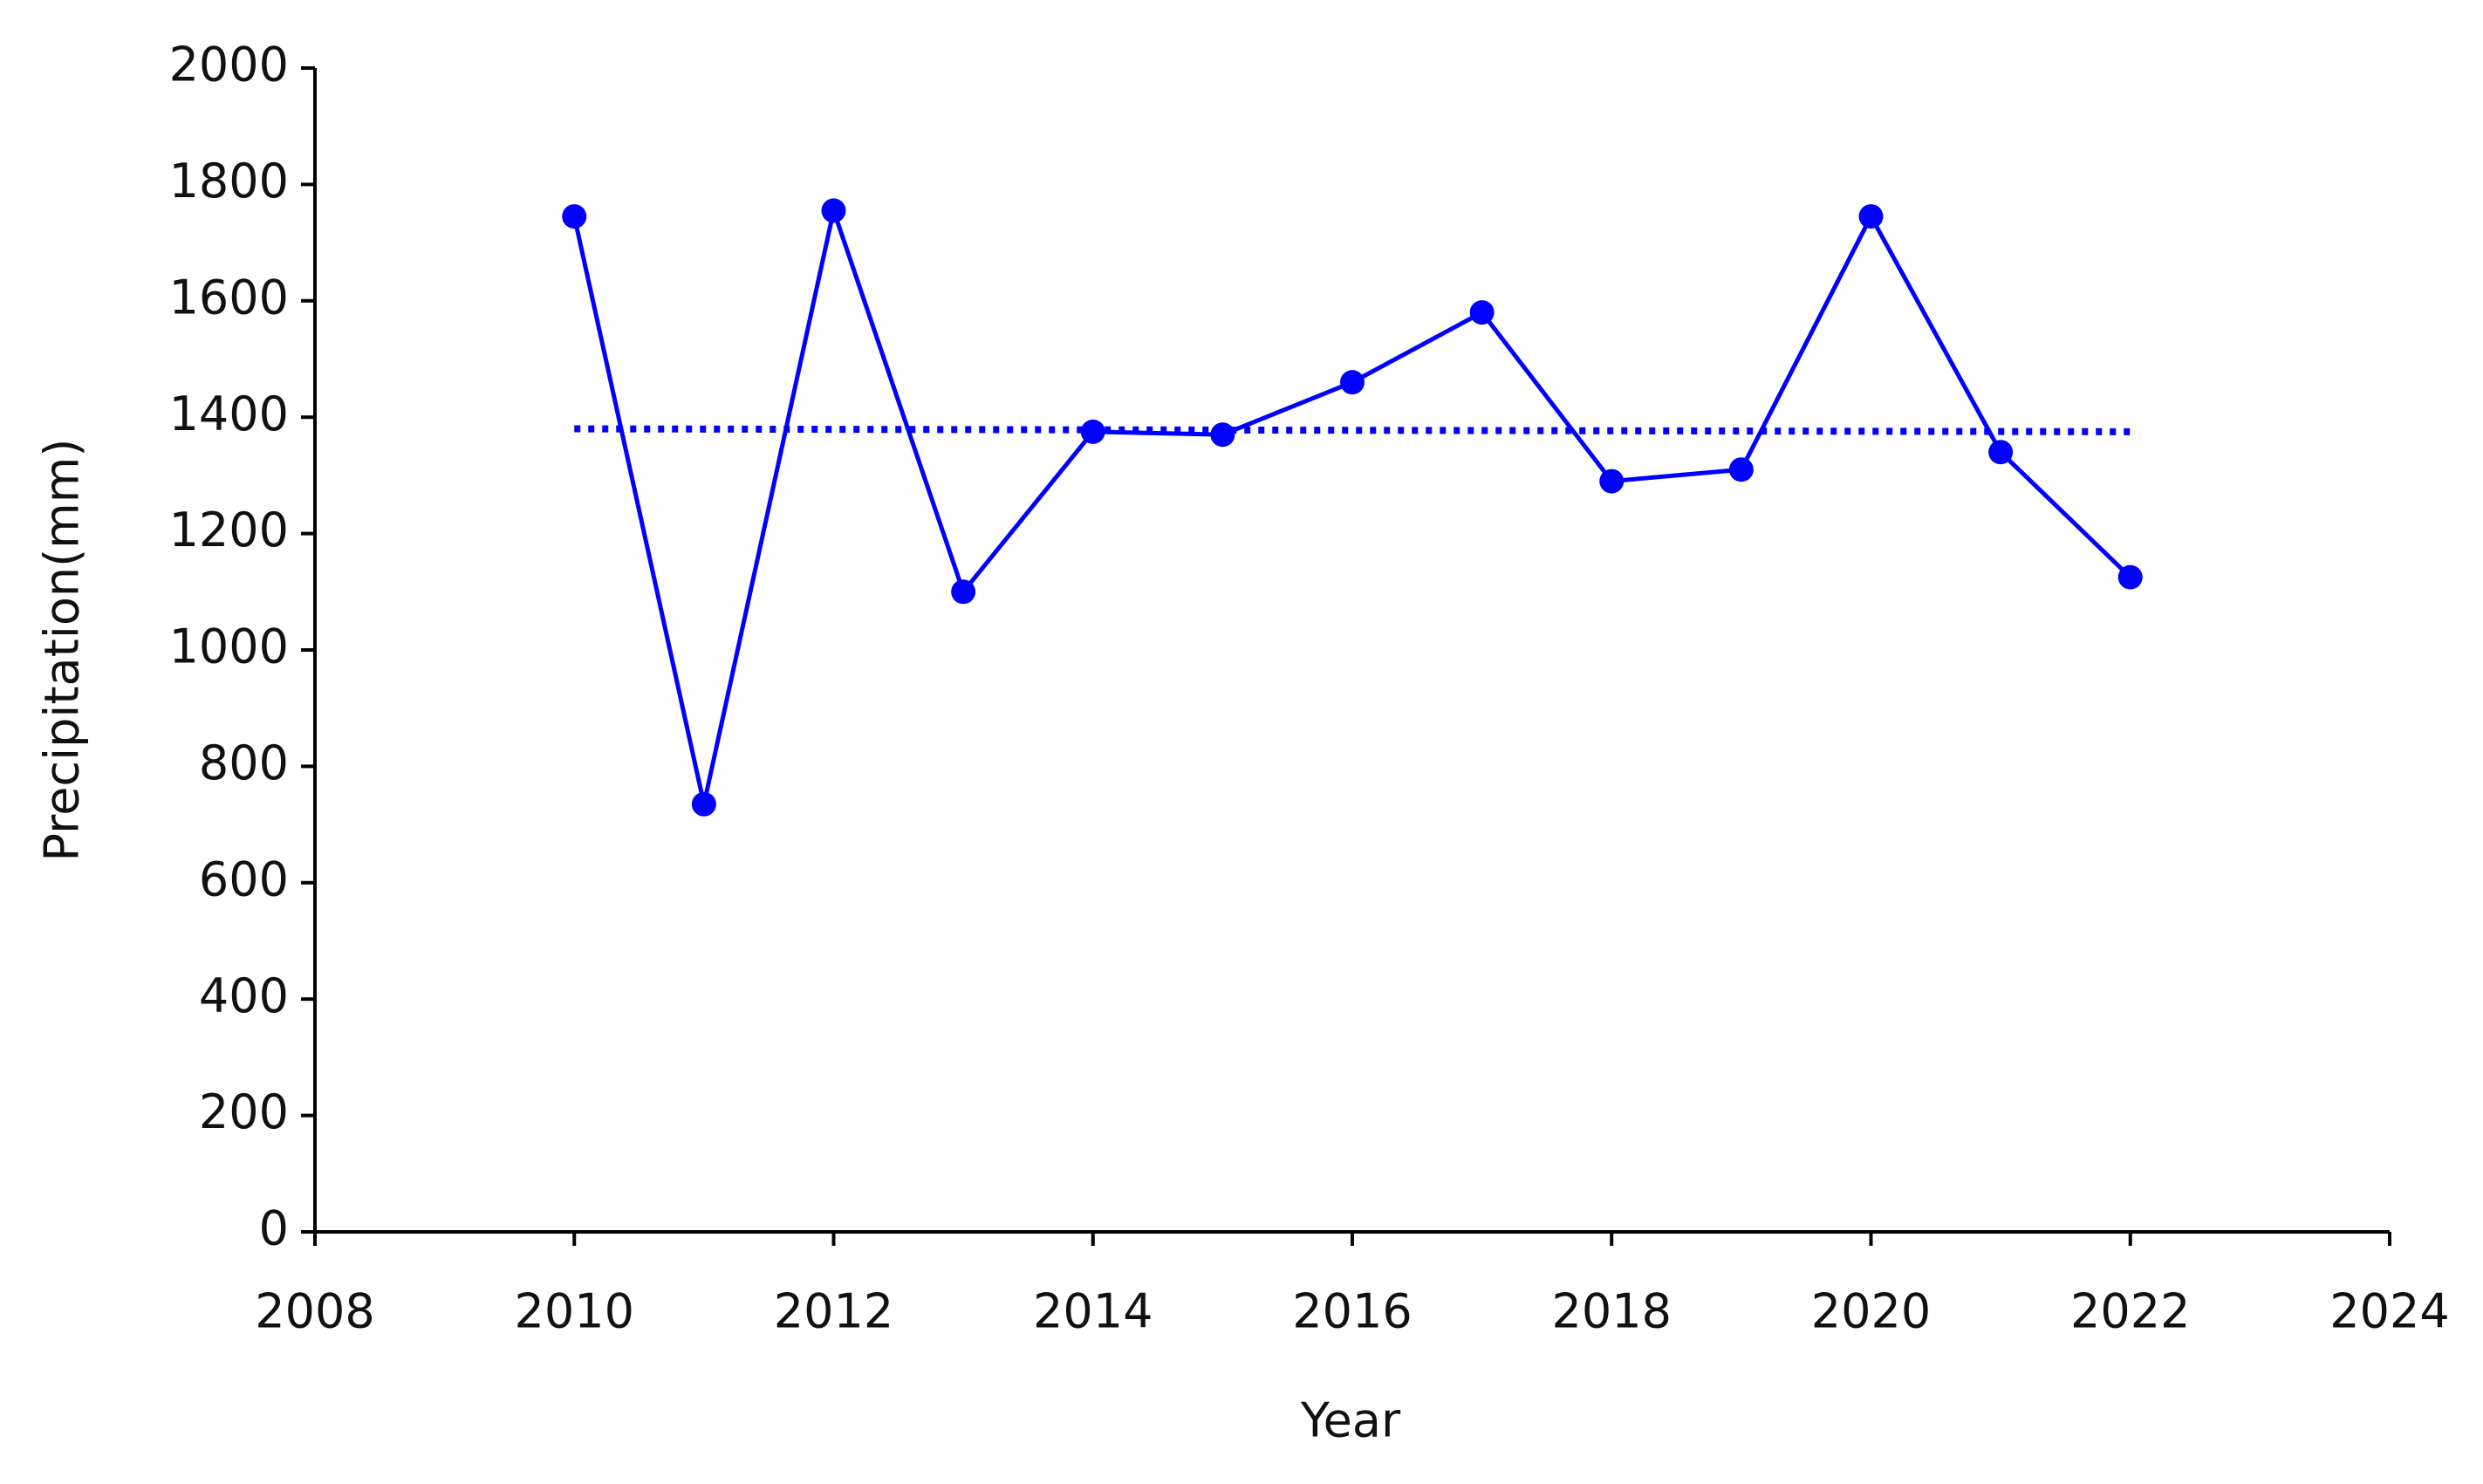  What do you see at coordinates (575, 1311) in the screenshot?
I see `x-tick-label: 2010` at bounding box center [575, 1311].